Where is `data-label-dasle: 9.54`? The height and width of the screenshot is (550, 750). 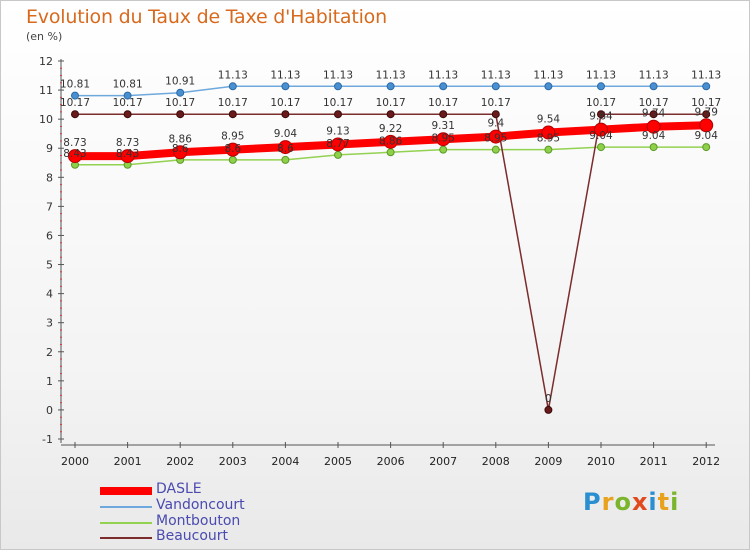
data-label-dasle: 9.54 is located at coordinates (549, 120).